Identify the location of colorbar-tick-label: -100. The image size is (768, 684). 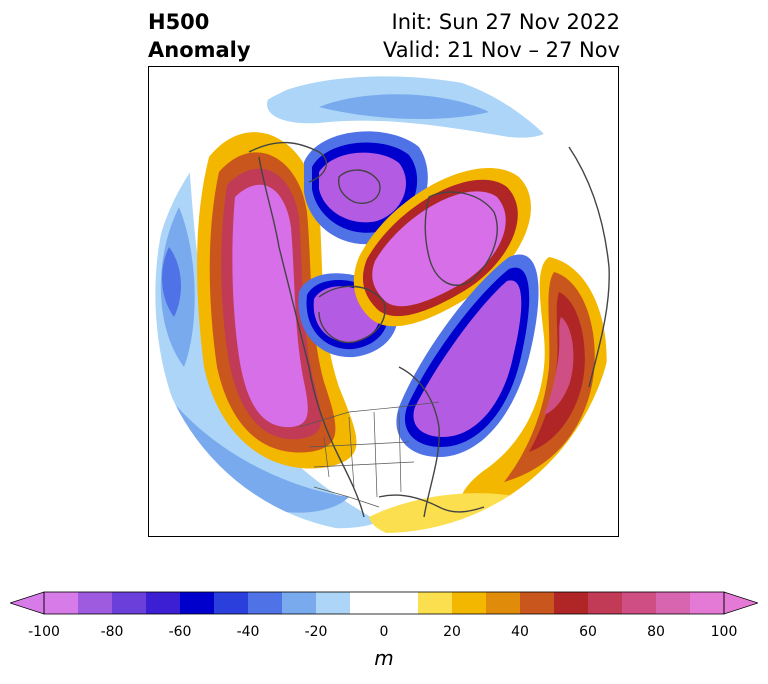
(44, 632).